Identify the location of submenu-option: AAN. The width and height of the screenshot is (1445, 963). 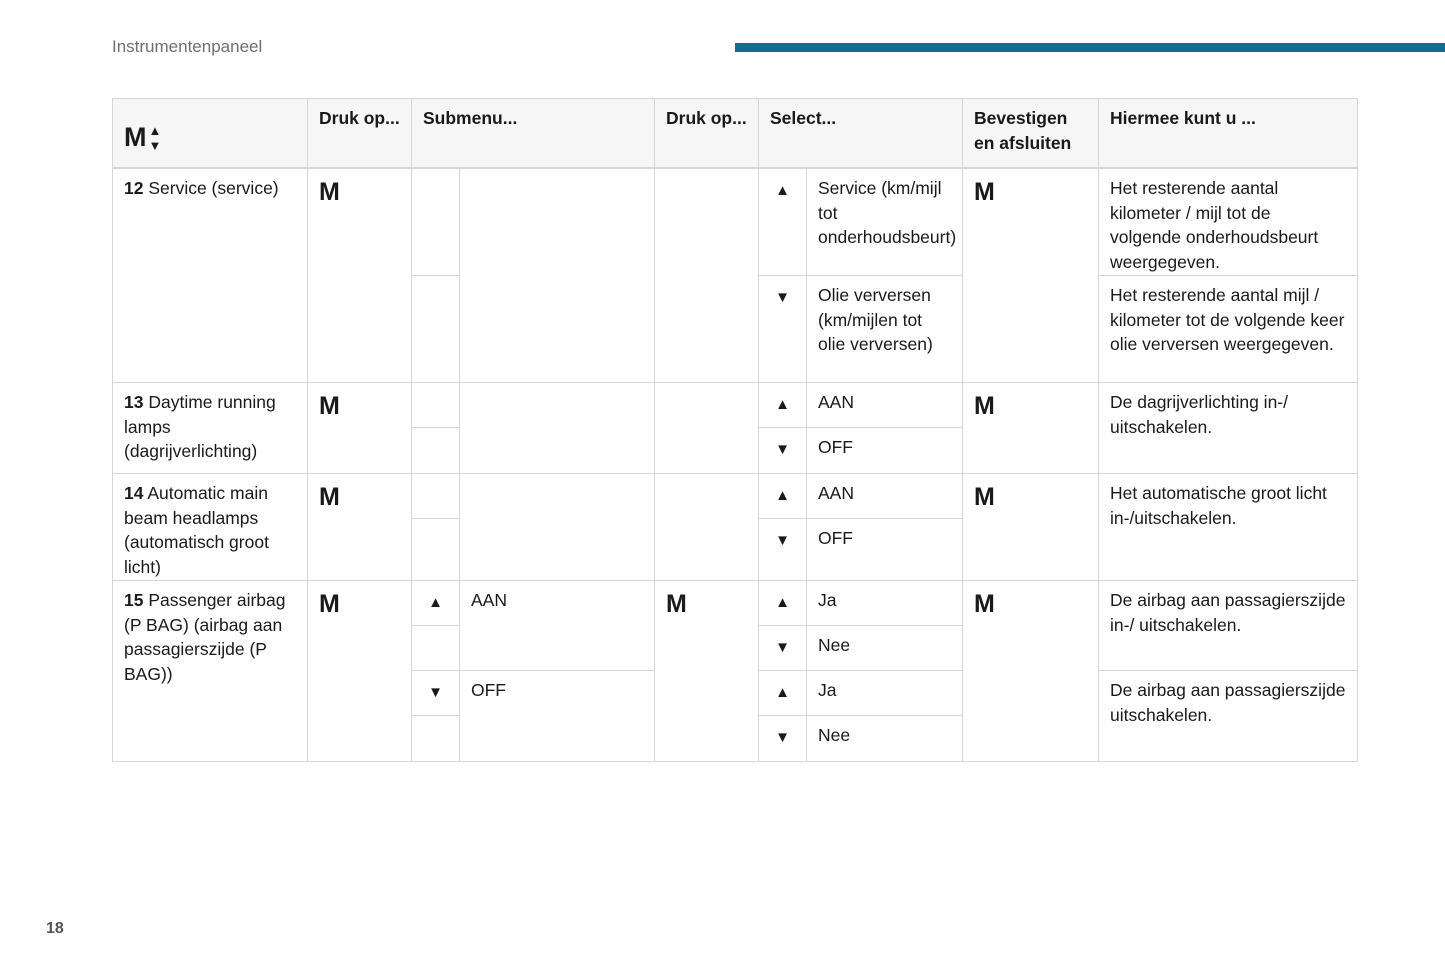
(557, 626).